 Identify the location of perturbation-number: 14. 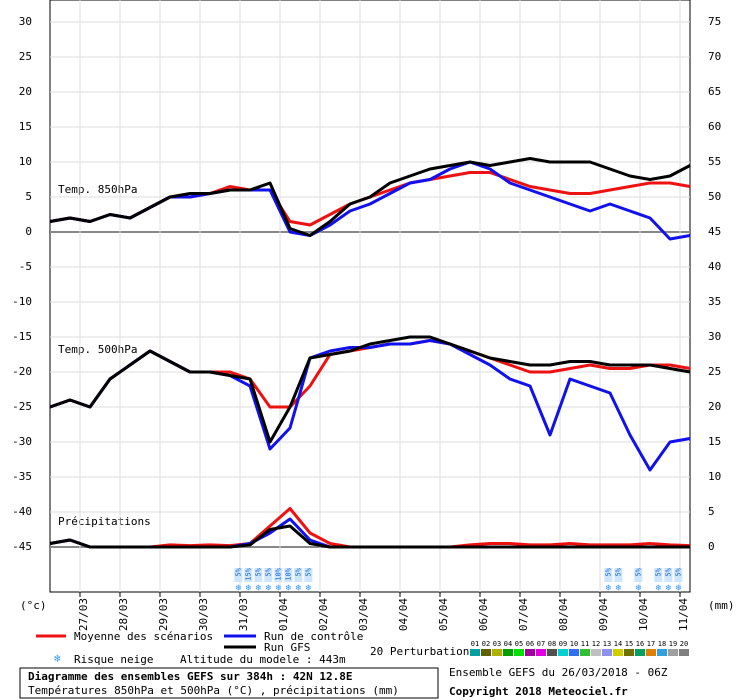
(618, 644).